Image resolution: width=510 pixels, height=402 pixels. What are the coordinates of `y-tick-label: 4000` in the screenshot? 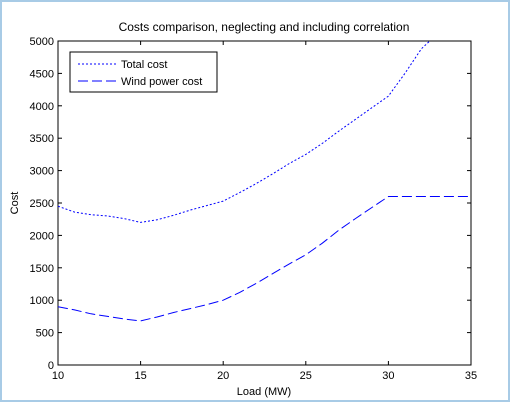 It's located at (42, 107).